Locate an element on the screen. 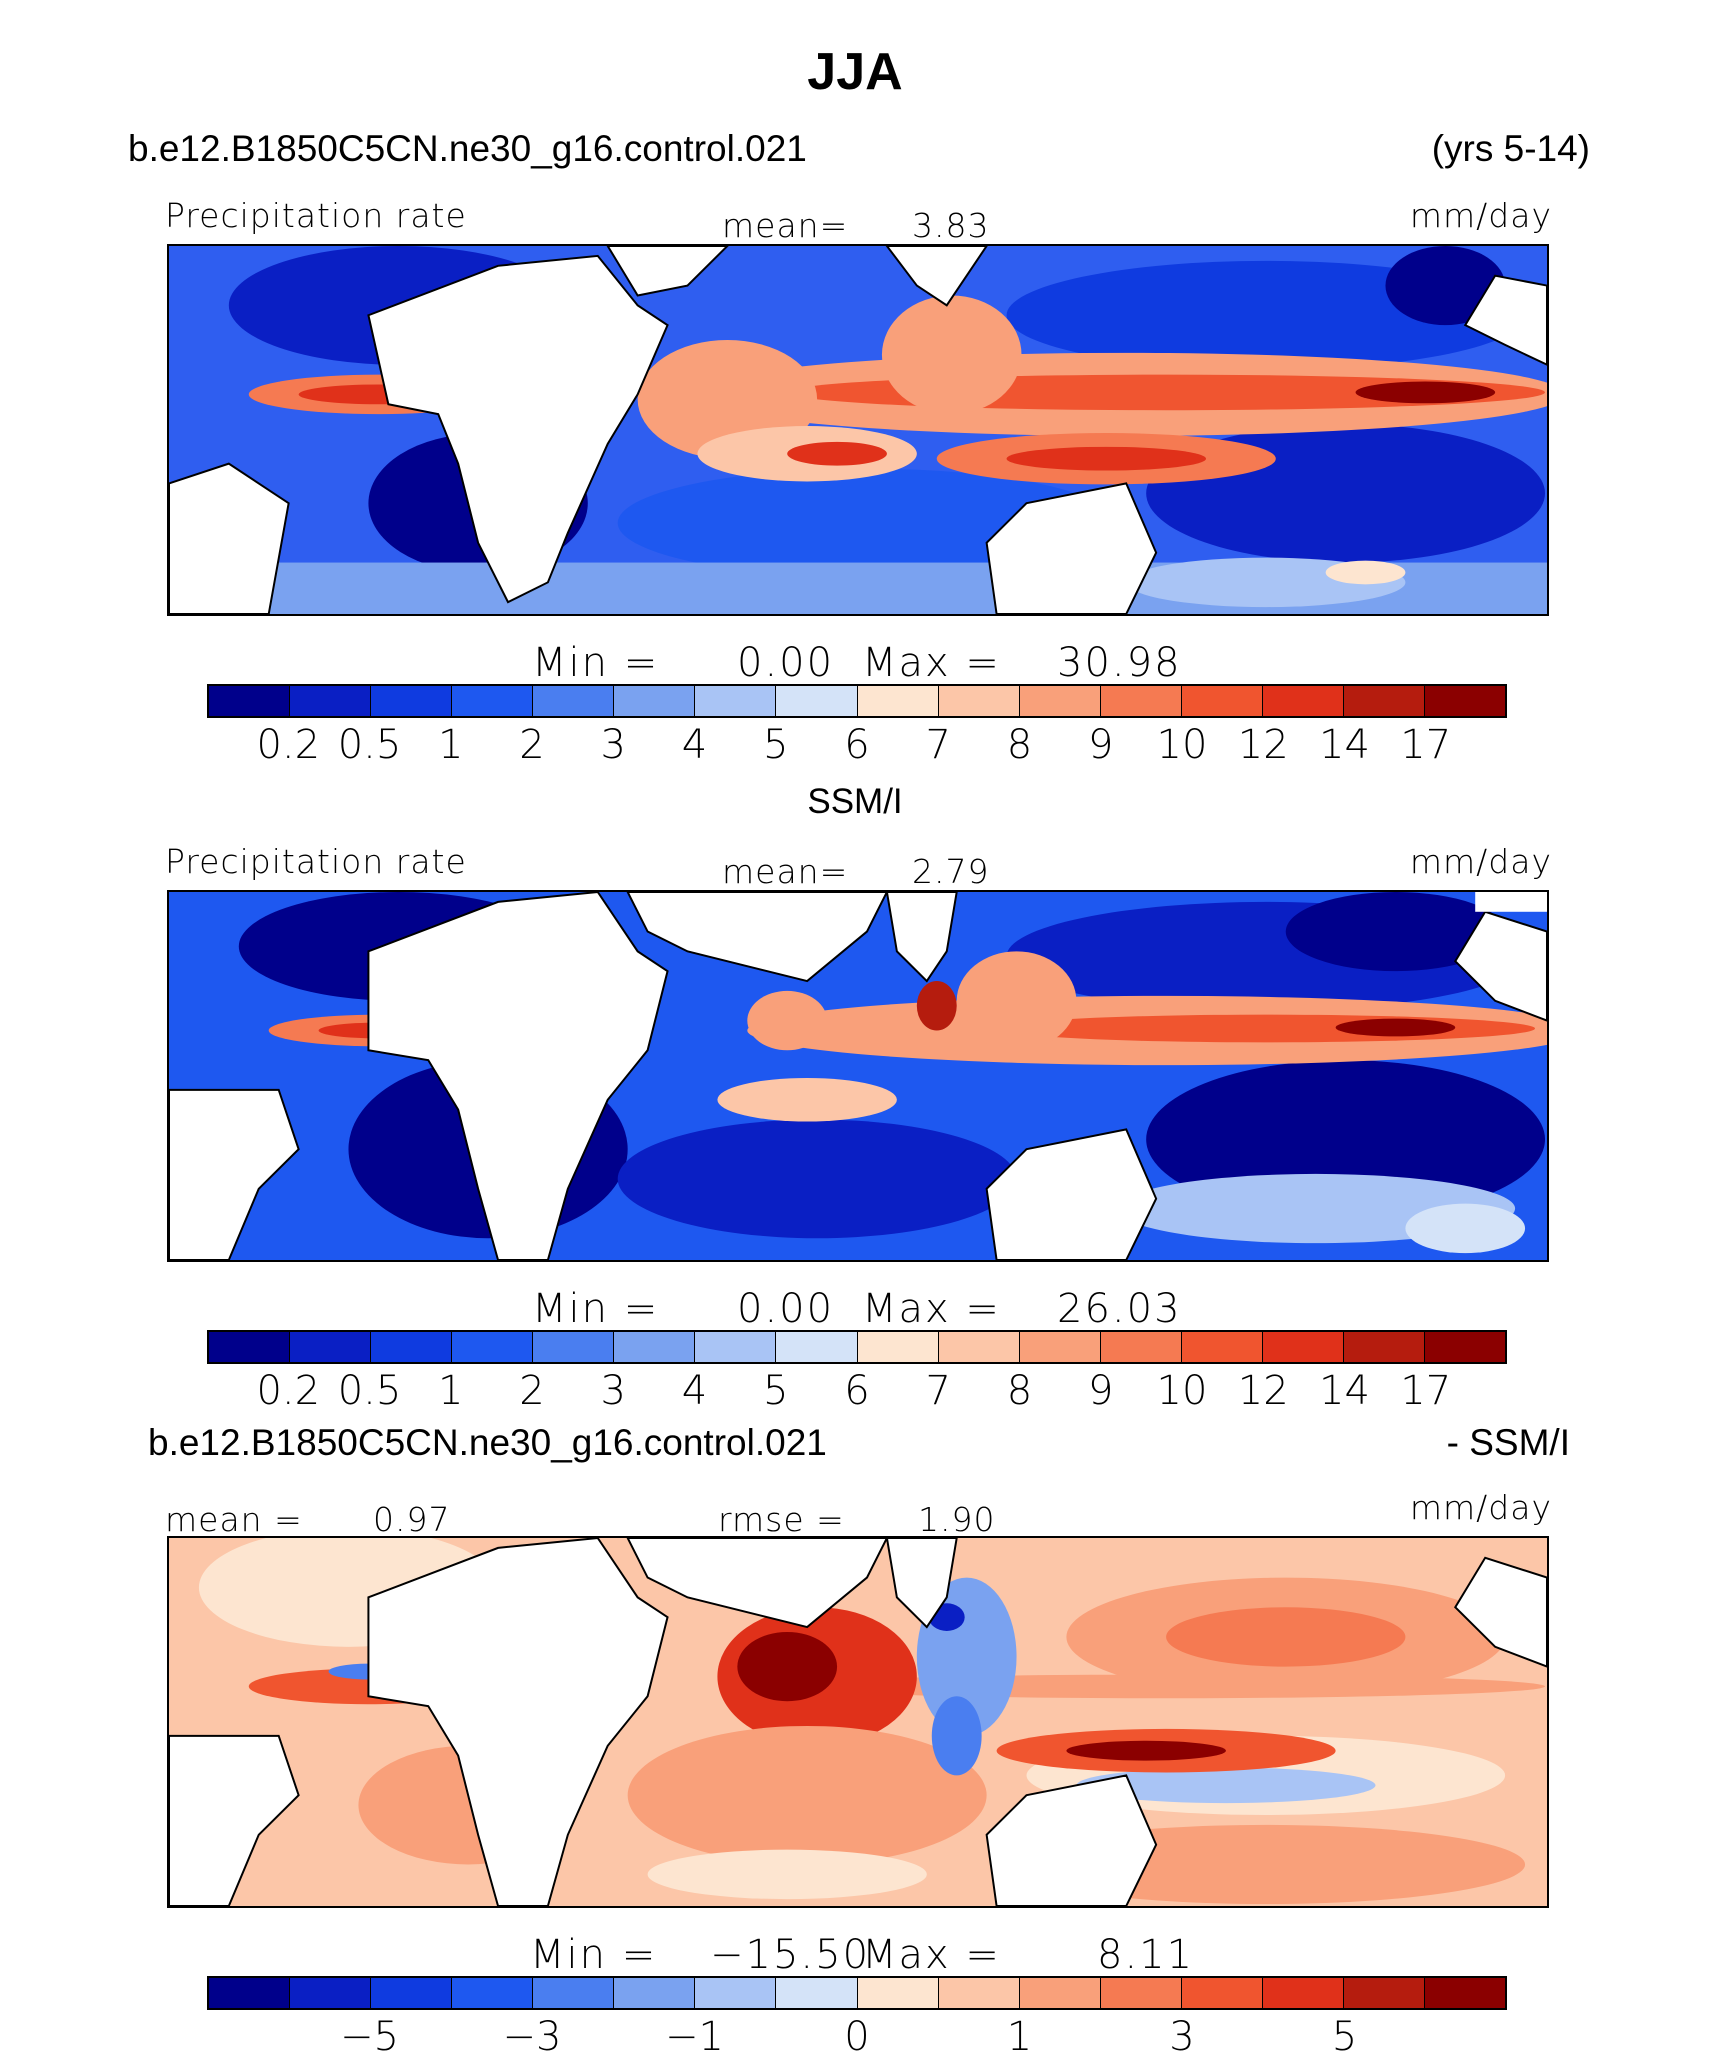 The image size is (1710, 2064). panel3-units: mm/day is located at coordinates (1480, 1507).